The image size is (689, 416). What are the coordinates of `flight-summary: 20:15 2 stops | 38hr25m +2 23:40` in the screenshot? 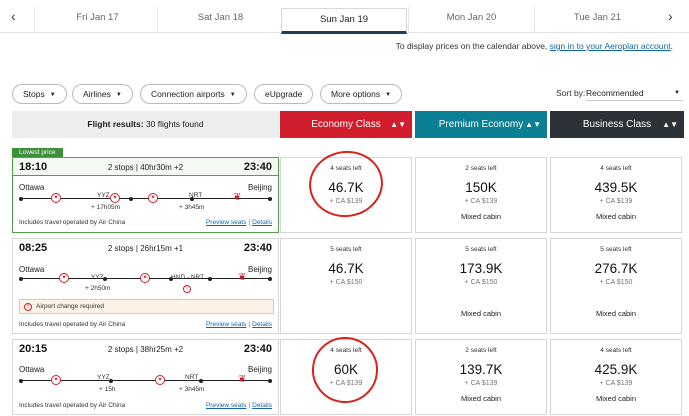 It's located at (145, 349).